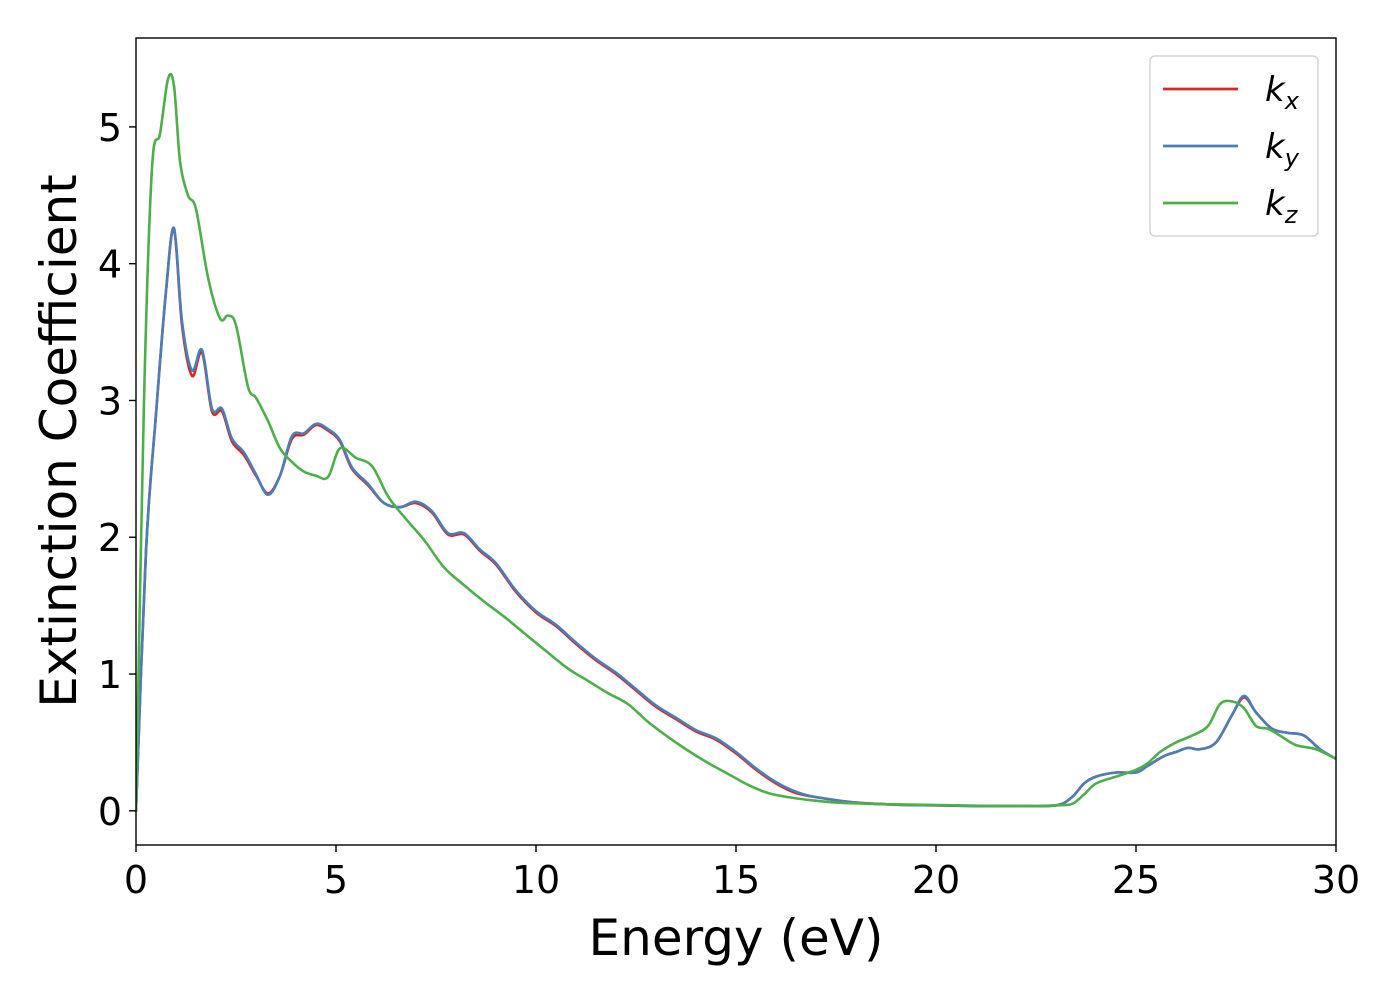  Describe the element at coordinates (110, 401) in the screenshot. I see `y-tick-label: 3` at that location.